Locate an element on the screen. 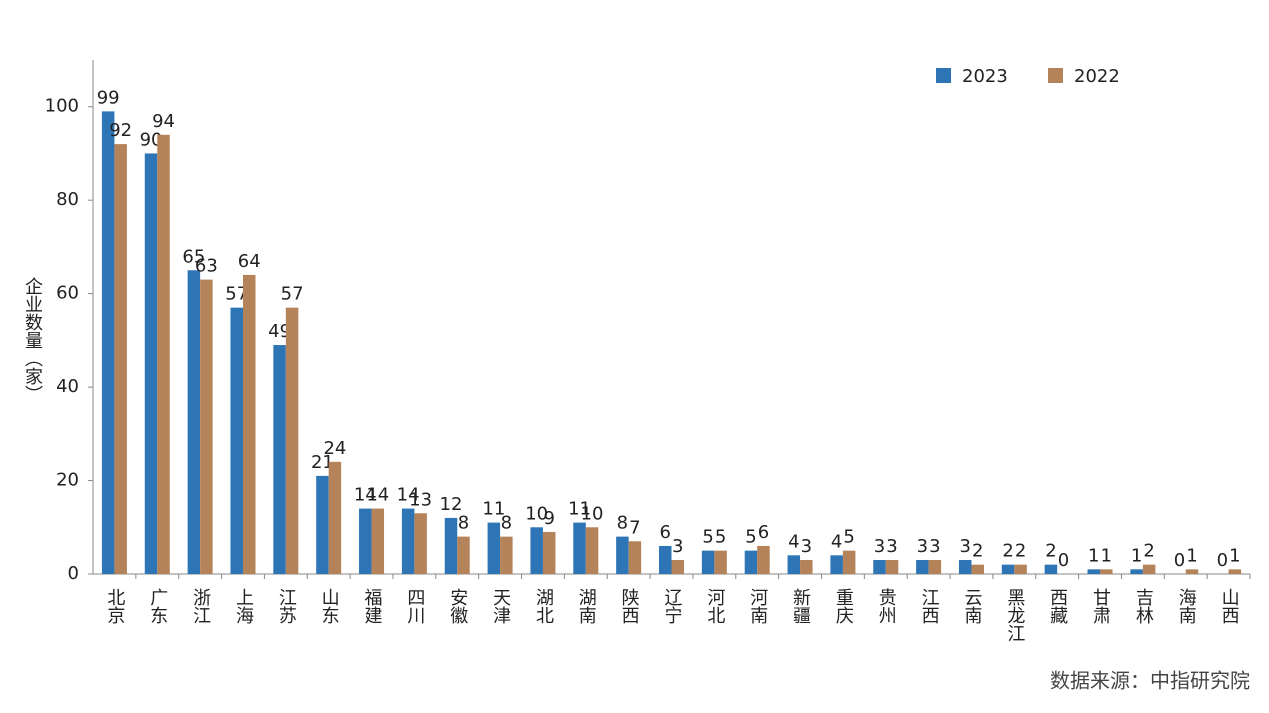  value-label: 57 is located at coordinates (236, 294).